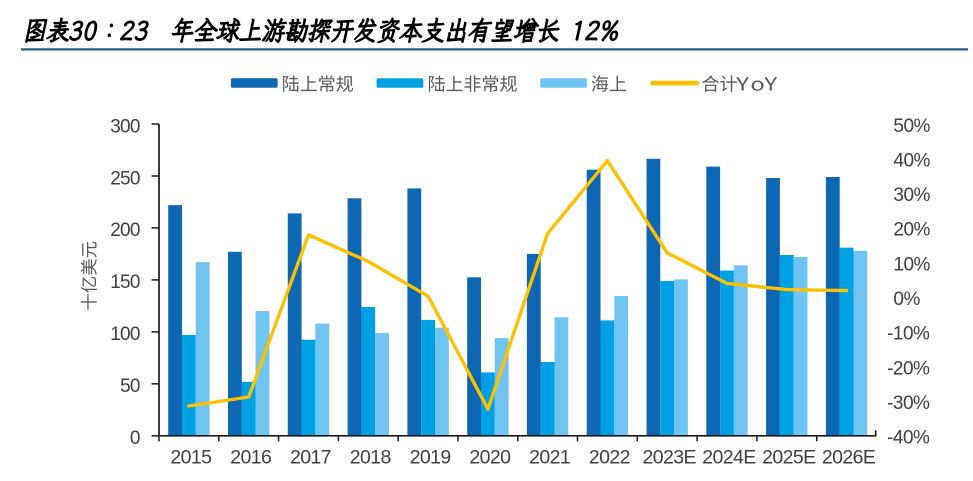  I want to click on svg-text: 2024E, so click(729, 458).